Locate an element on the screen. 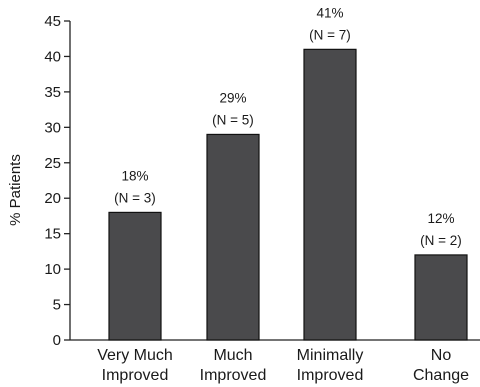  y-axis-ticks: 0 5 10 15 20 25 30 35 40 45 is located at coordinates (57, 181).